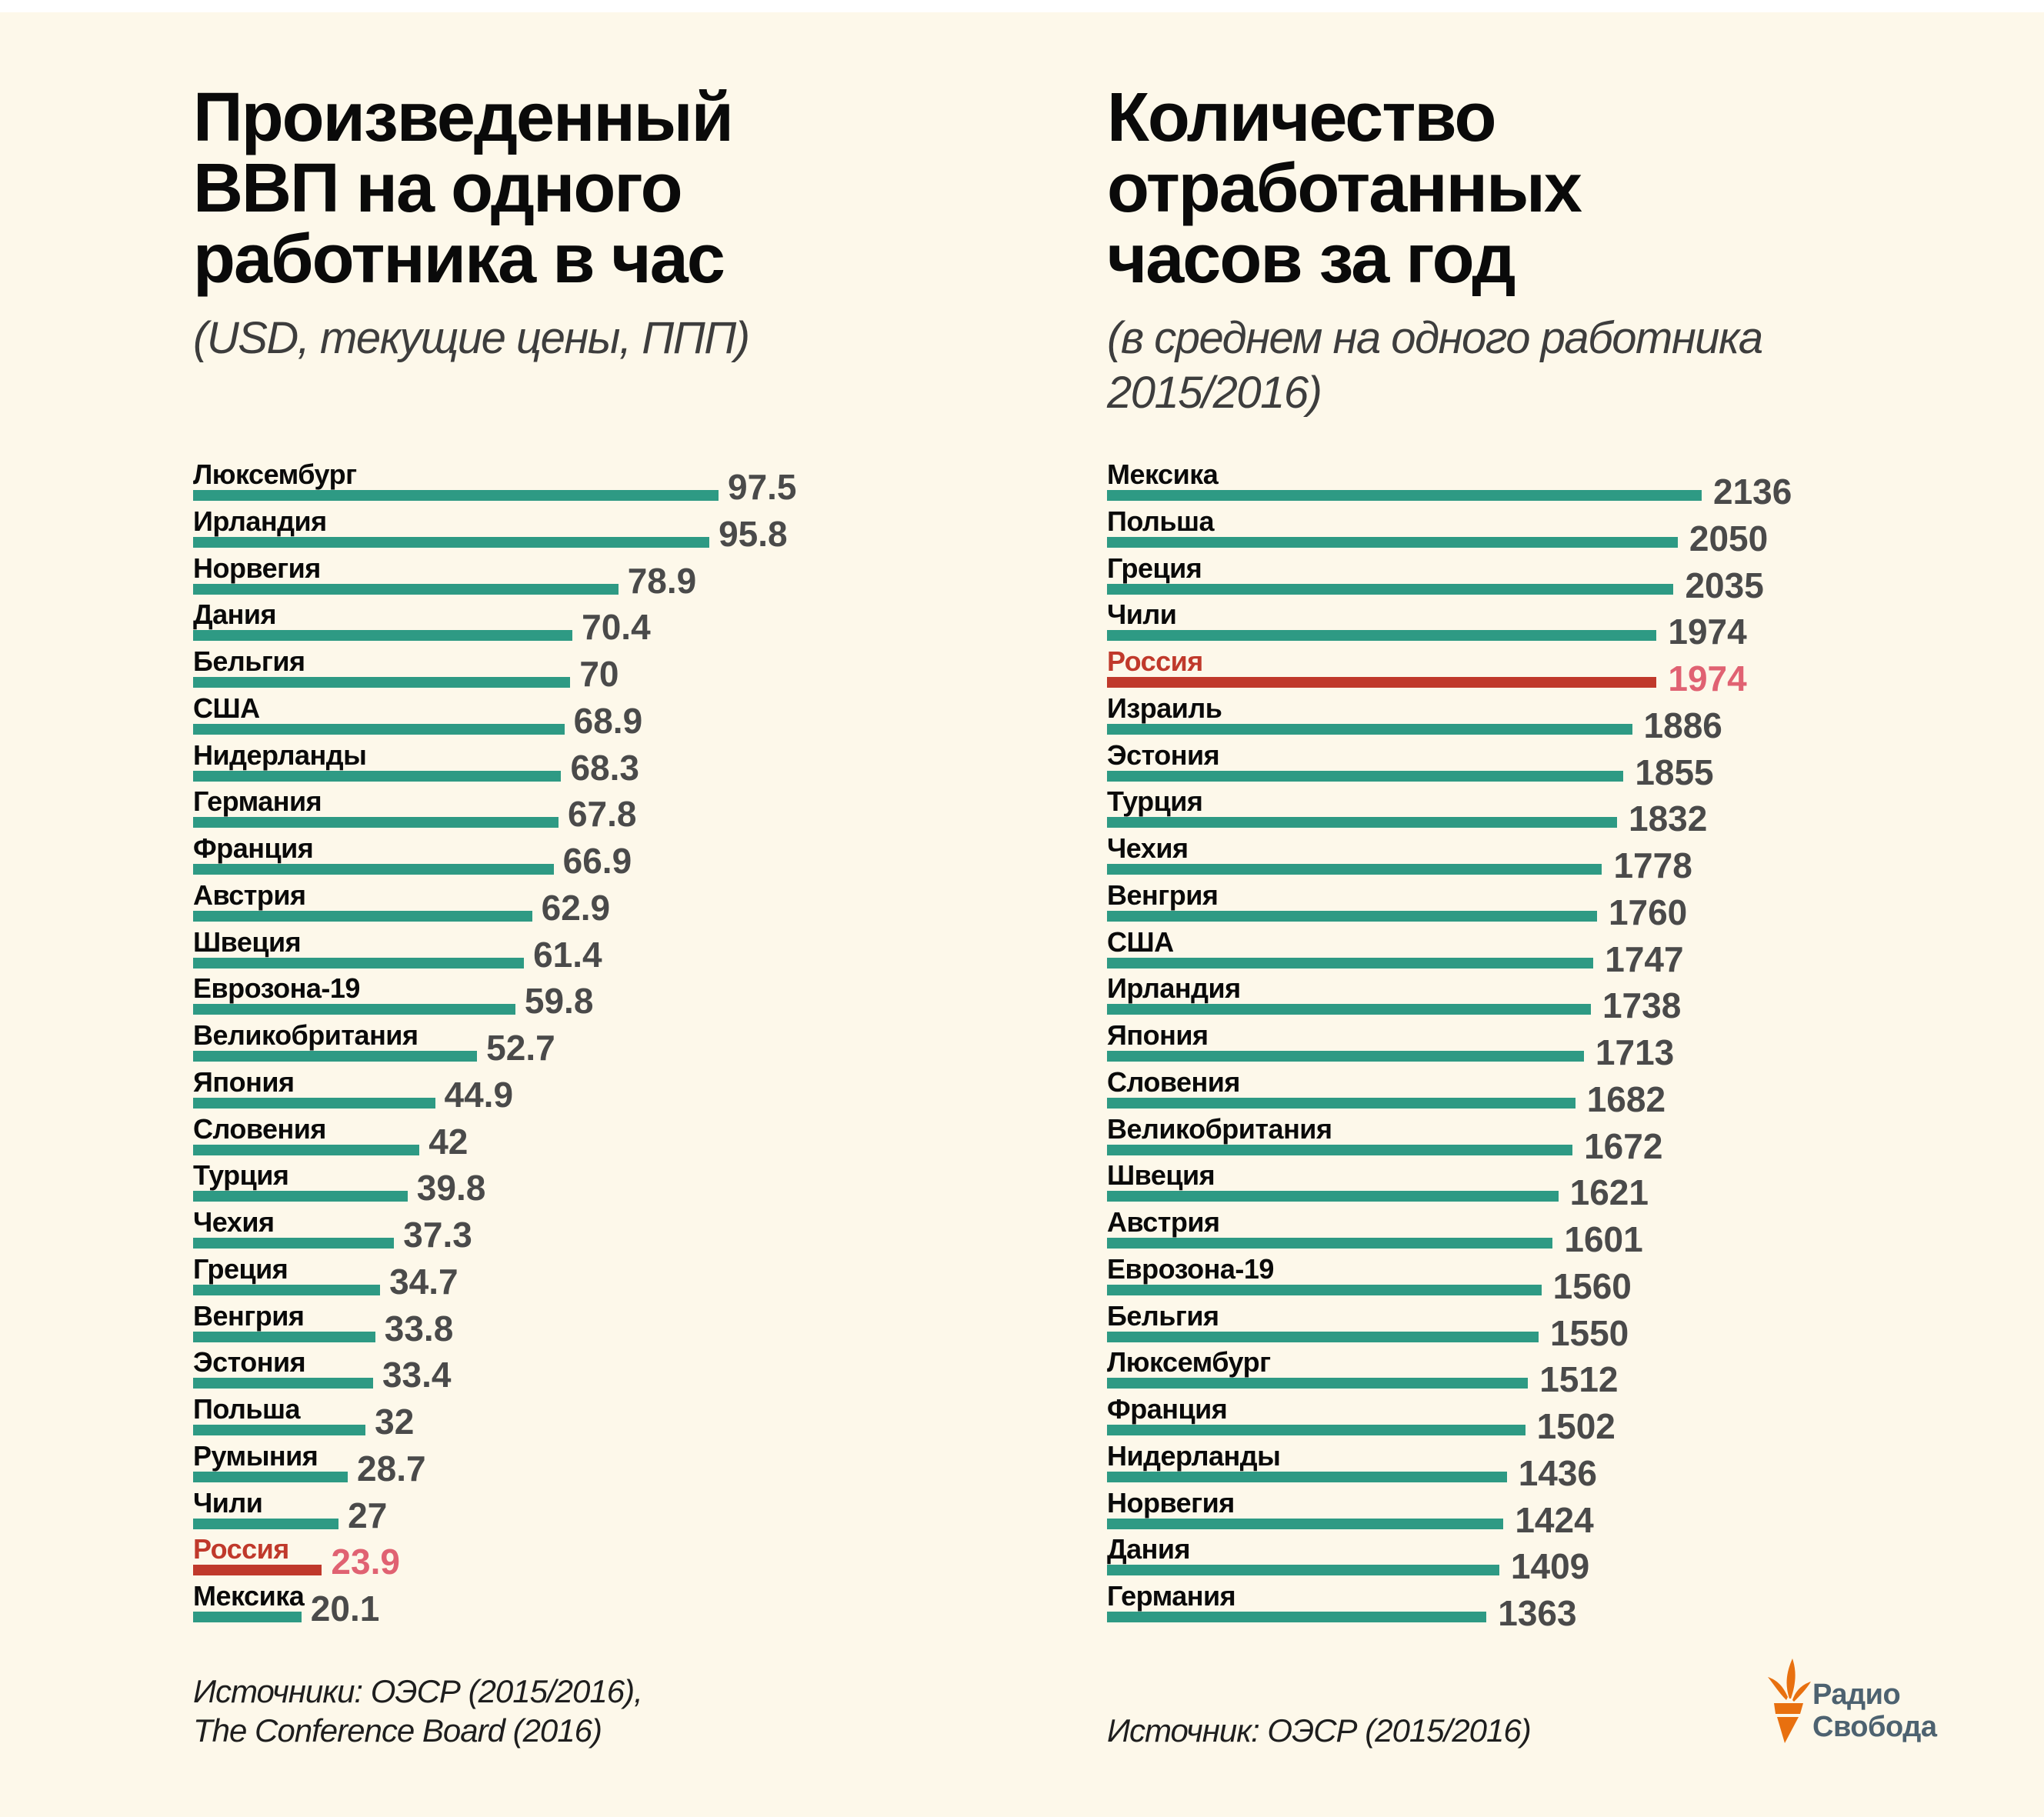  Describe the element at coordinates (1668, 818) in the screenshot. I see `hours-value-label: 1832` at that location.